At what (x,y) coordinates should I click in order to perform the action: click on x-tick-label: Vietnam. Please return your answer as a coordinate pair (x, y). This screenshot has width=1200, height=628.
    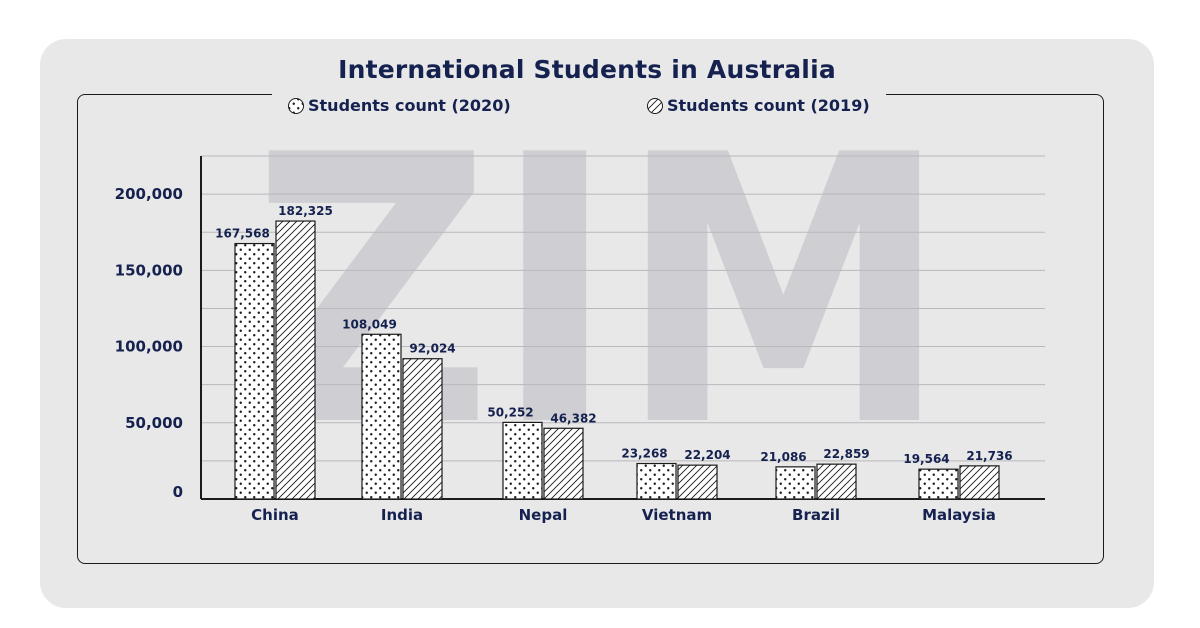
    Looking at the image, I should click on (677, 515).